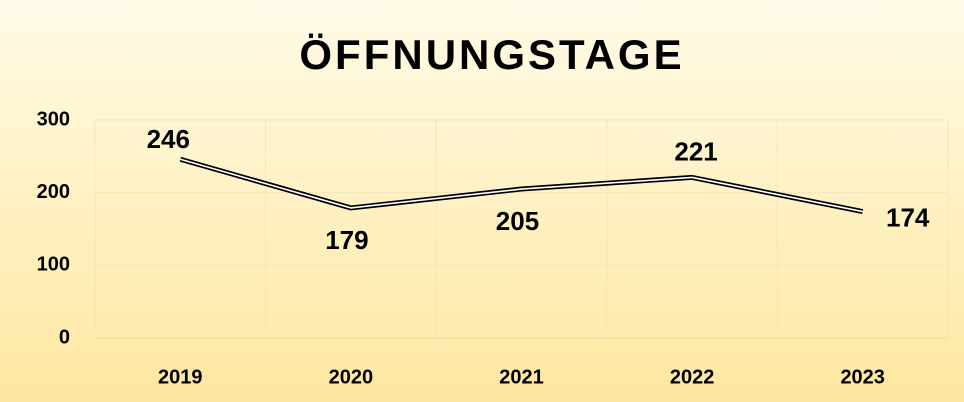 This screenshot has width=964, height=402. I want to click on value-label: 174, so click(908, 217).